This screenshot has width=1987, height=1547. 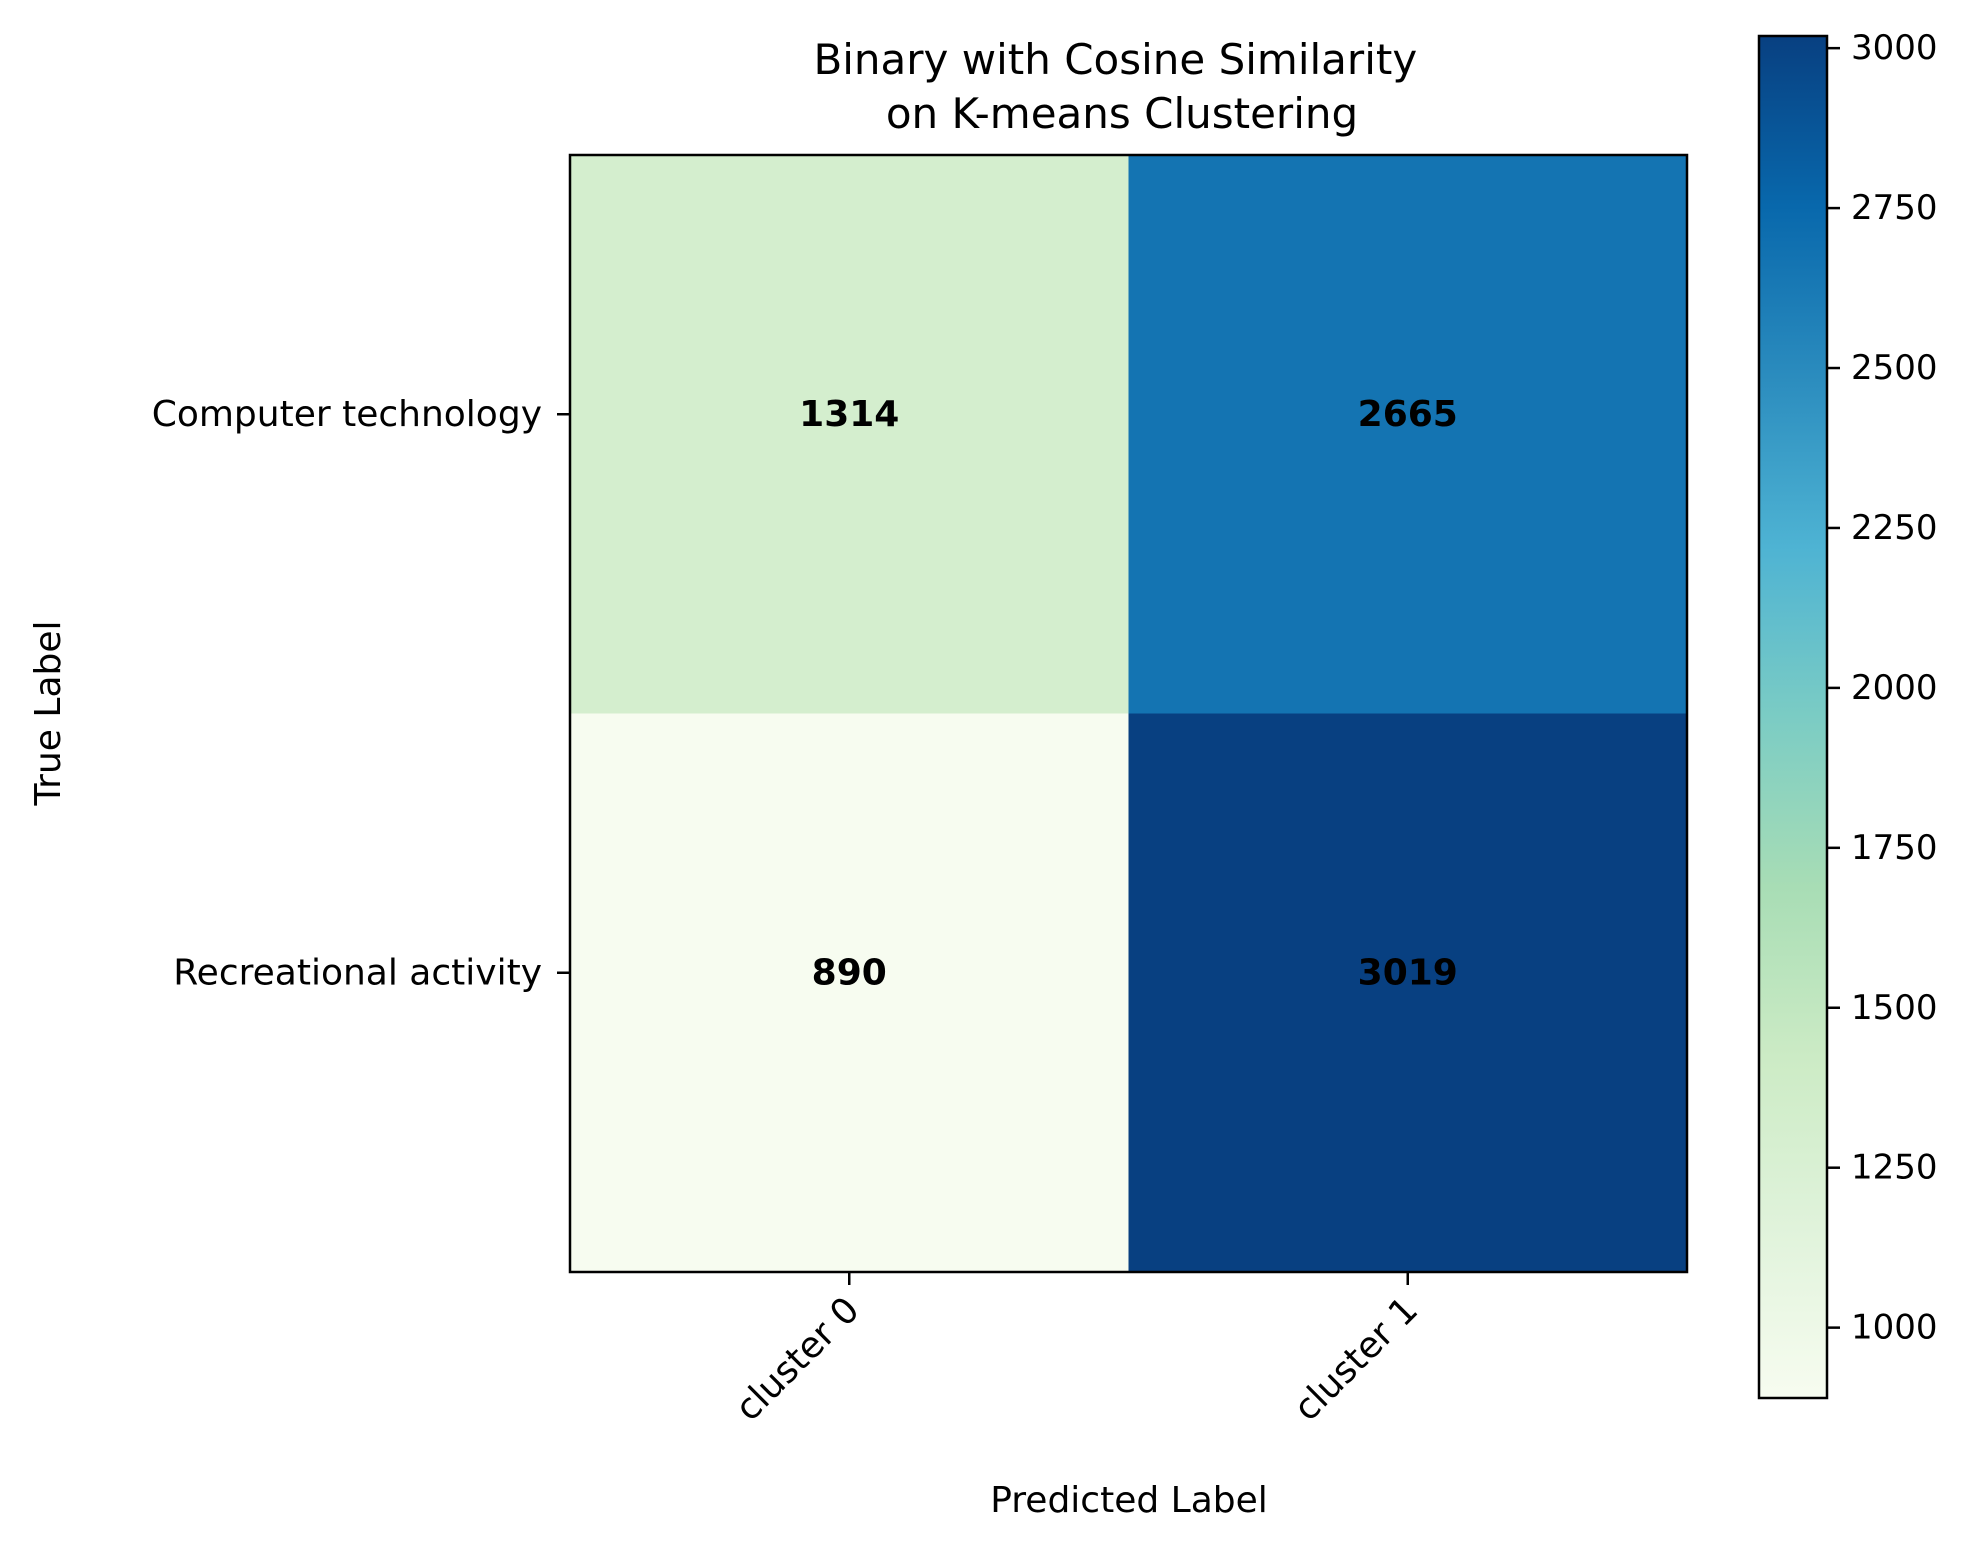 I want to click on cell-value-labels: 1314 2665 890 3019, so click(x=1128, y=694).